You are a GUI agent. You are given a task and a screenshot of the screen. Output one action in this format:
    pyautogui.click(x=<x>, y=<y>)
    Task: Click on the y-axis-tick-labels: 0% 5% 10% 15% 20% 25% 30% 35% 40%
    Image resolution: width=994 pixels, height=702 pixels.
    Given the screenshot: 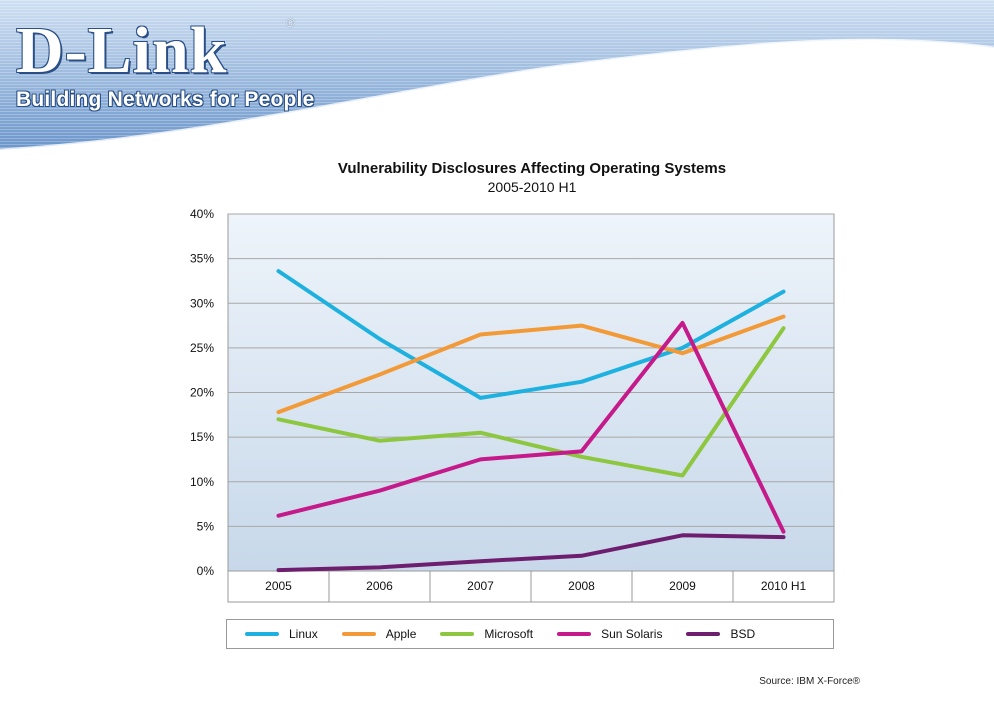 What is the action you would take?
    pyautogui.click(x=202, y=392)
    